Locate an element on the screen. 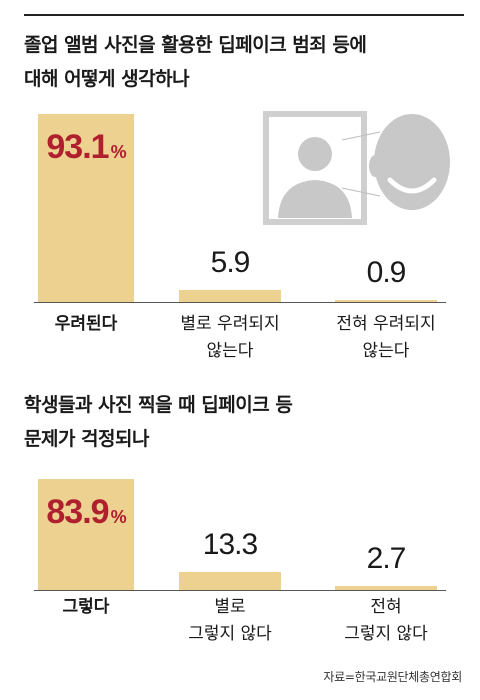  deepfake-illustration is located at coordinates (356, 168).